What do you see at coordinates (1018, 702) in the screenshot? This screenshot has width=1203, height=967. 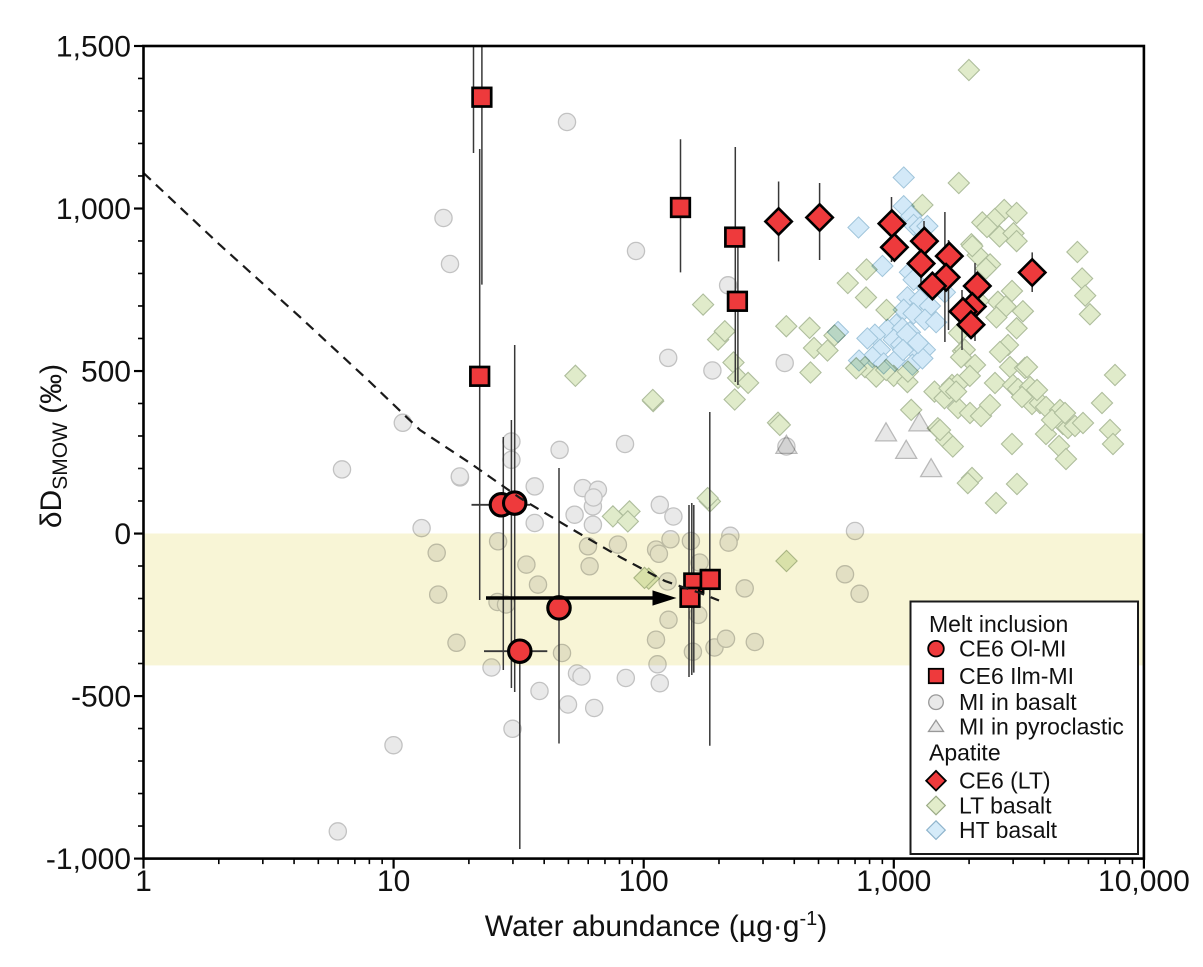 I see `svg-text: MI in basalt` at bounding box center [1018, 702].